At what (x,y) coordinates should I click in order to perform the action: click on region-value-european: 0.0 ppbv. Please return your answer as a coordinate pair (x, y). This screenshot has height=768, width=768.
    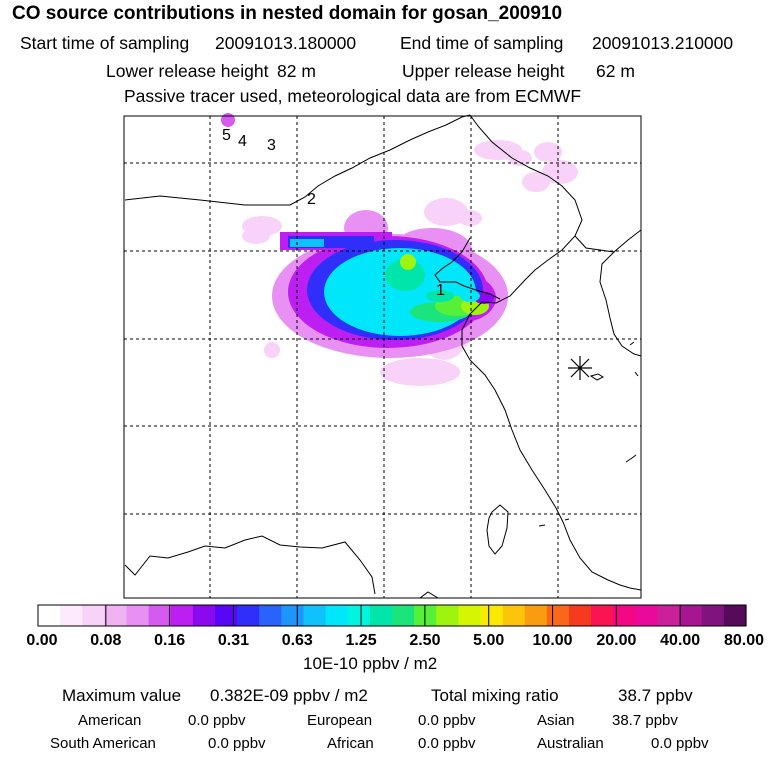
    Looking at the image, I should click on (447, 720).